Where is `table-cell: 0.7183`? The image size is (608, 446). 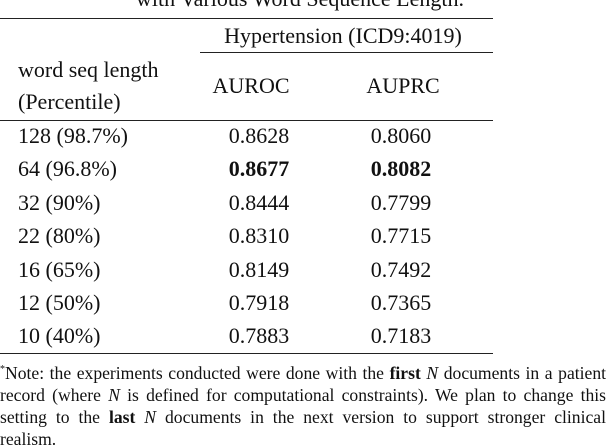
table-cell: 0.7183 is located at coordinates (401, 336).